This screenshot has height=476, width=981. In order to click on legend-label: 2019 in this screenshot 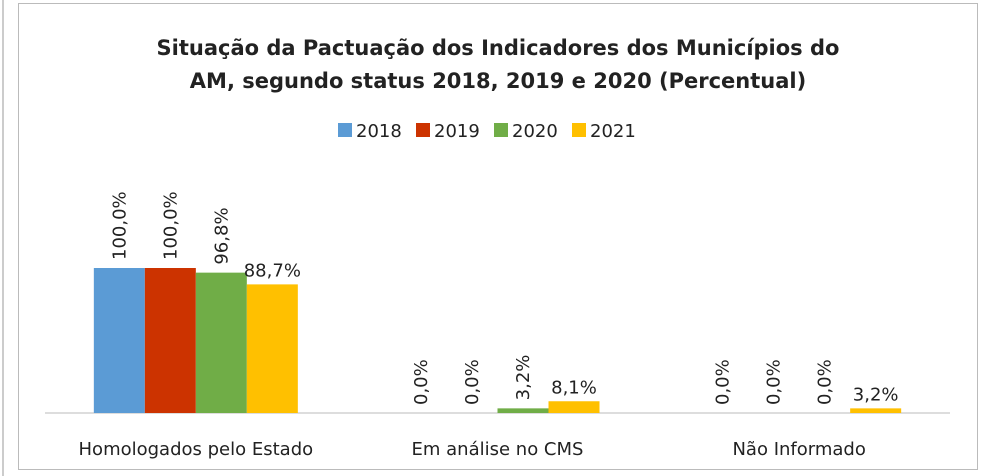, I will do `click(457, 131)`.